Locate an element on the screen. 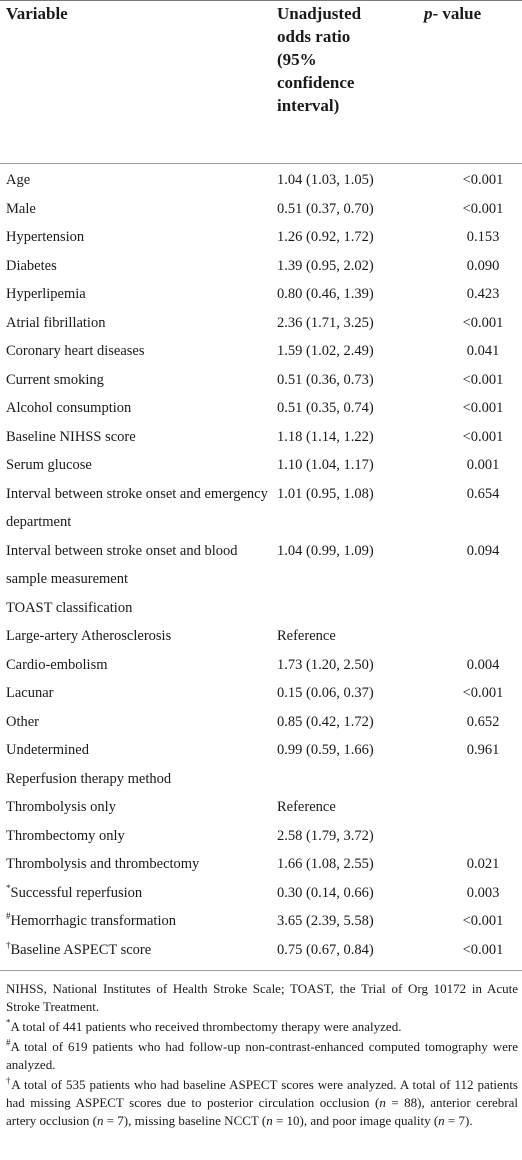 This screenshot has height=1160, width=522. cell-odds-ratio: 0.15 (0.06, 0.37) is located at coordinates (325, 693).